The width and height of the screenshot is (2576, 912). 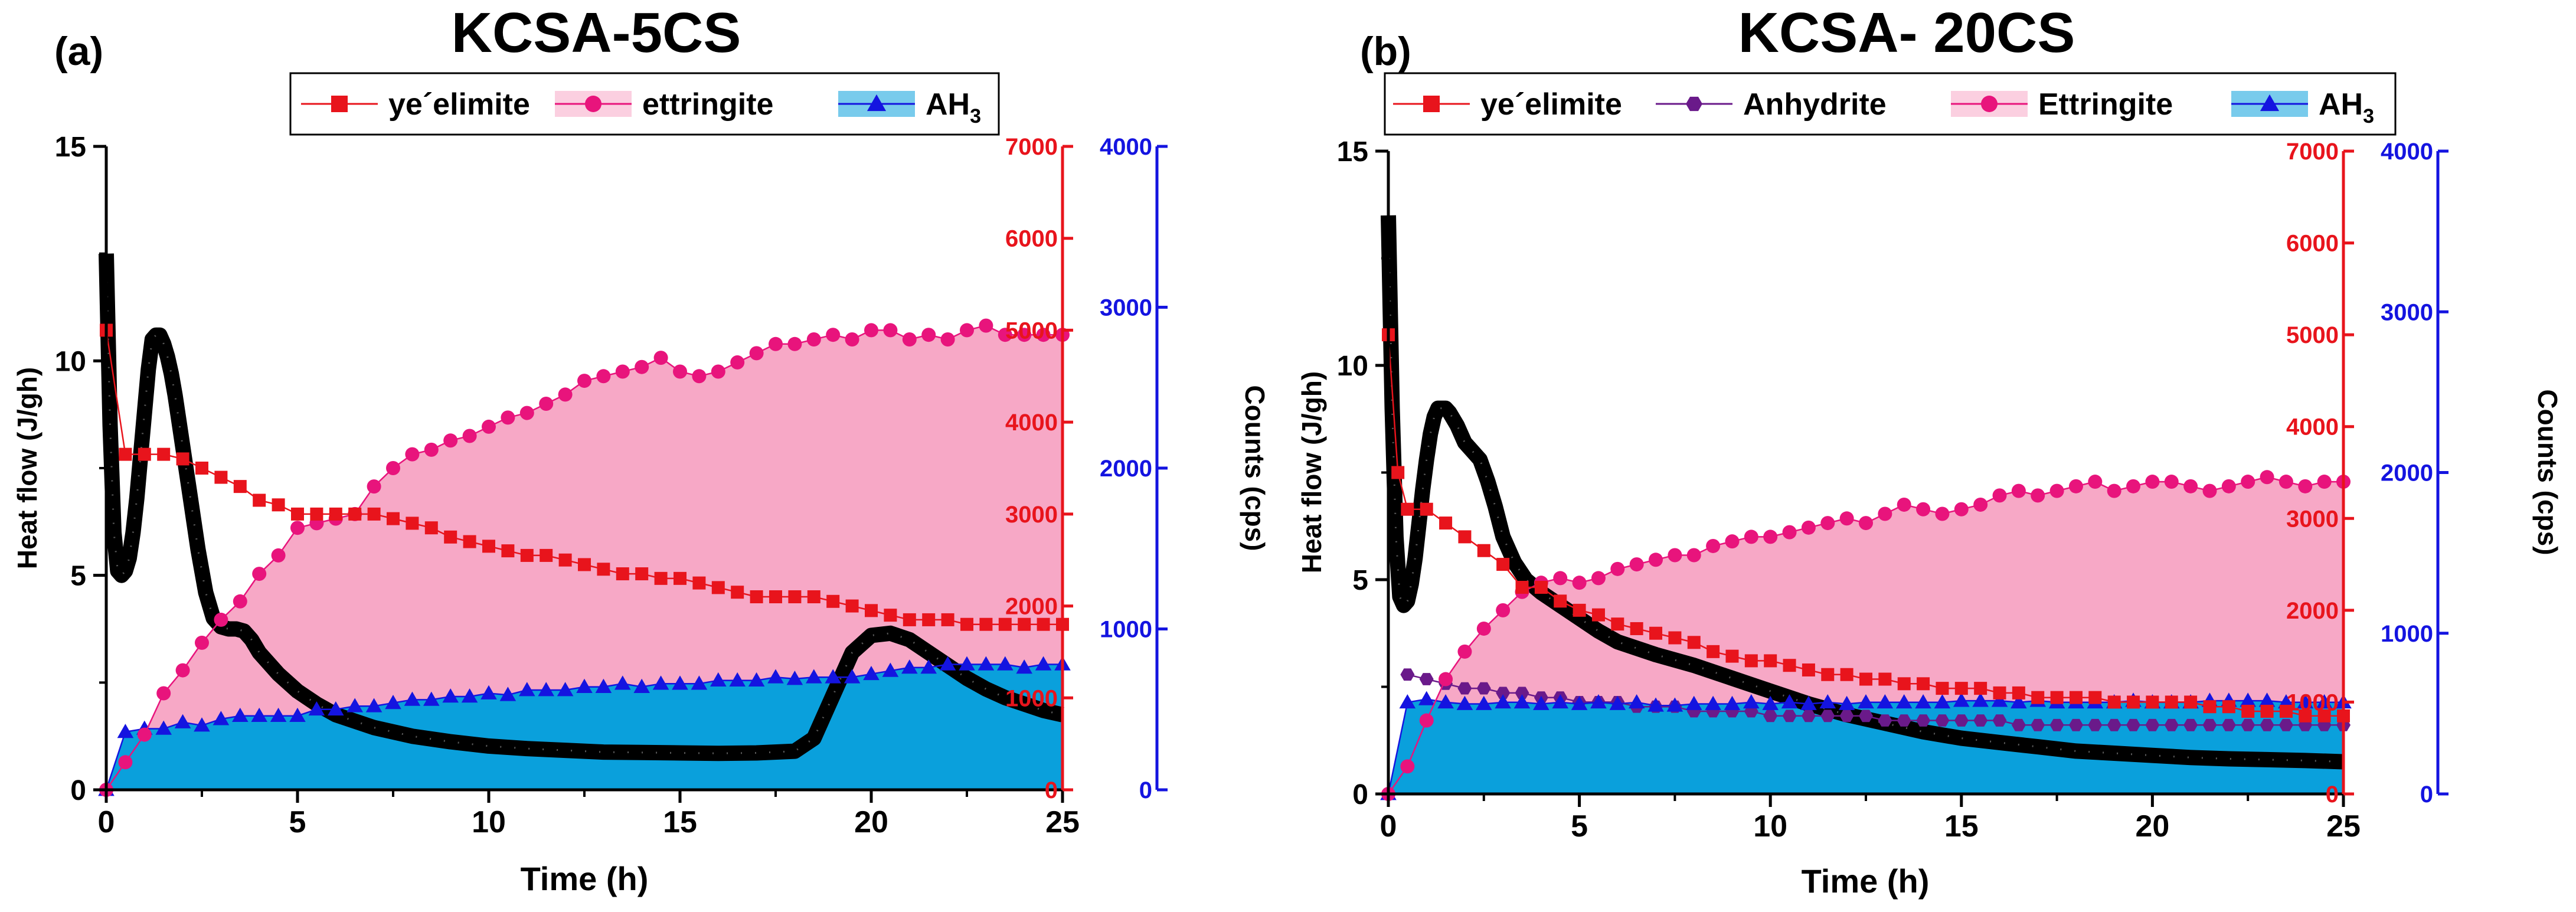 I want to click on panel-b-y2tick-label: 2000, so click(x=2312, y=611).